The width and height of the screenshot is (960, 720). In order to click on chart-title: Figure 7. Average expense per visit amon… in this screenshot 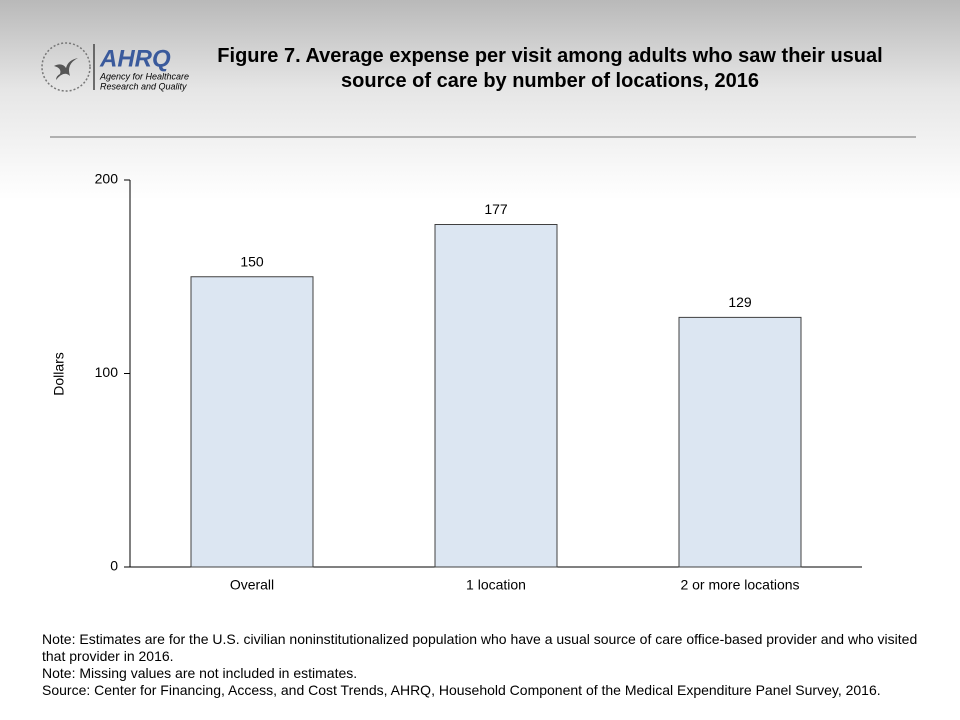, I will do `click(550, 68)`.